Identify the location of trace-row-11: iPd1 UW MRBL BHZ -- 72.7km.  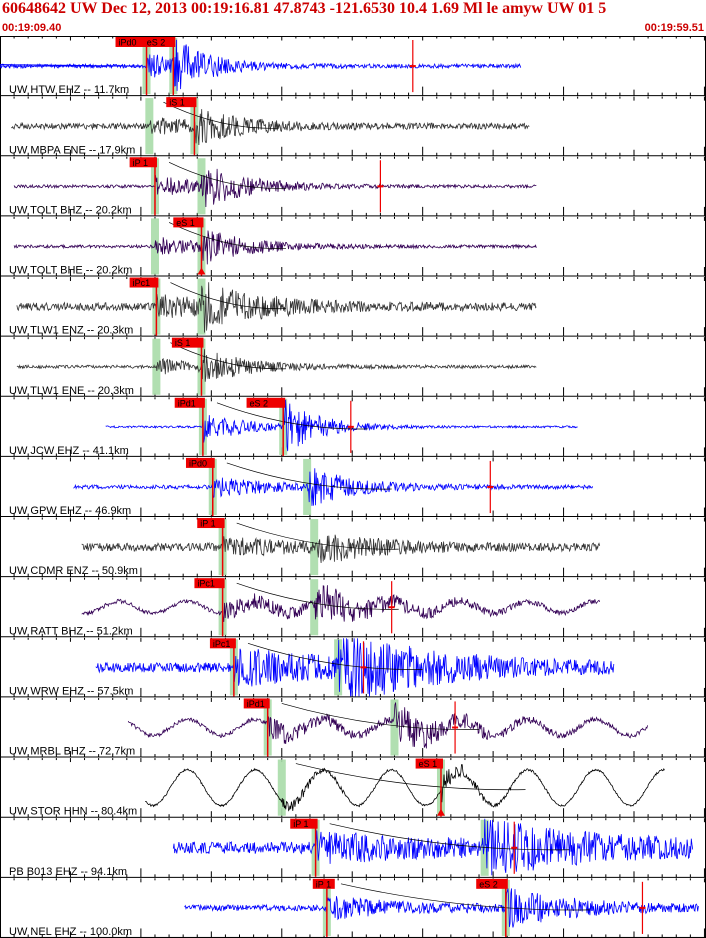
(353, 727).